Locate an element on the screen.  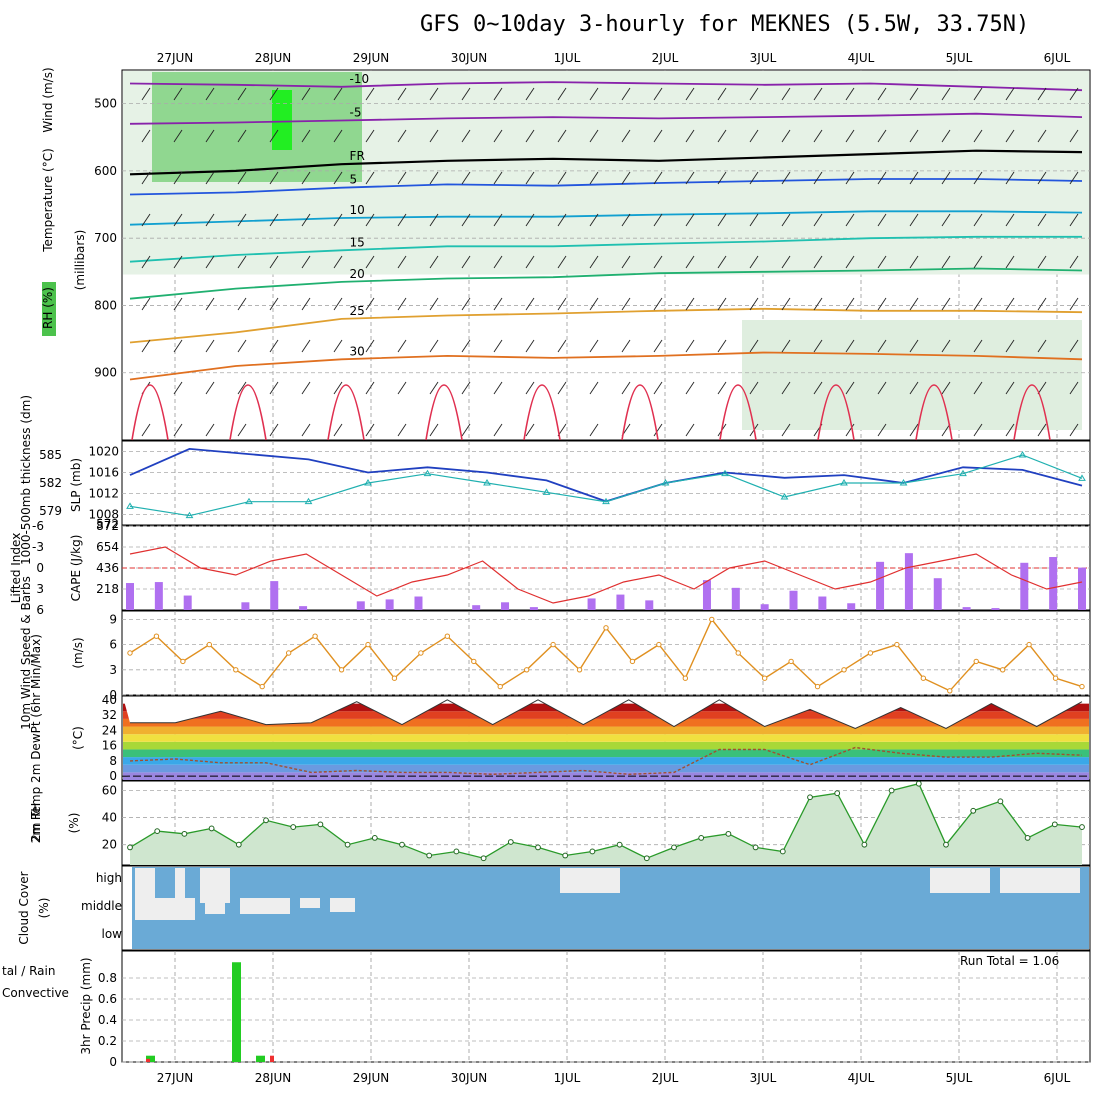
thickness-tick-label: 582 is located at coordinates (50, 483).